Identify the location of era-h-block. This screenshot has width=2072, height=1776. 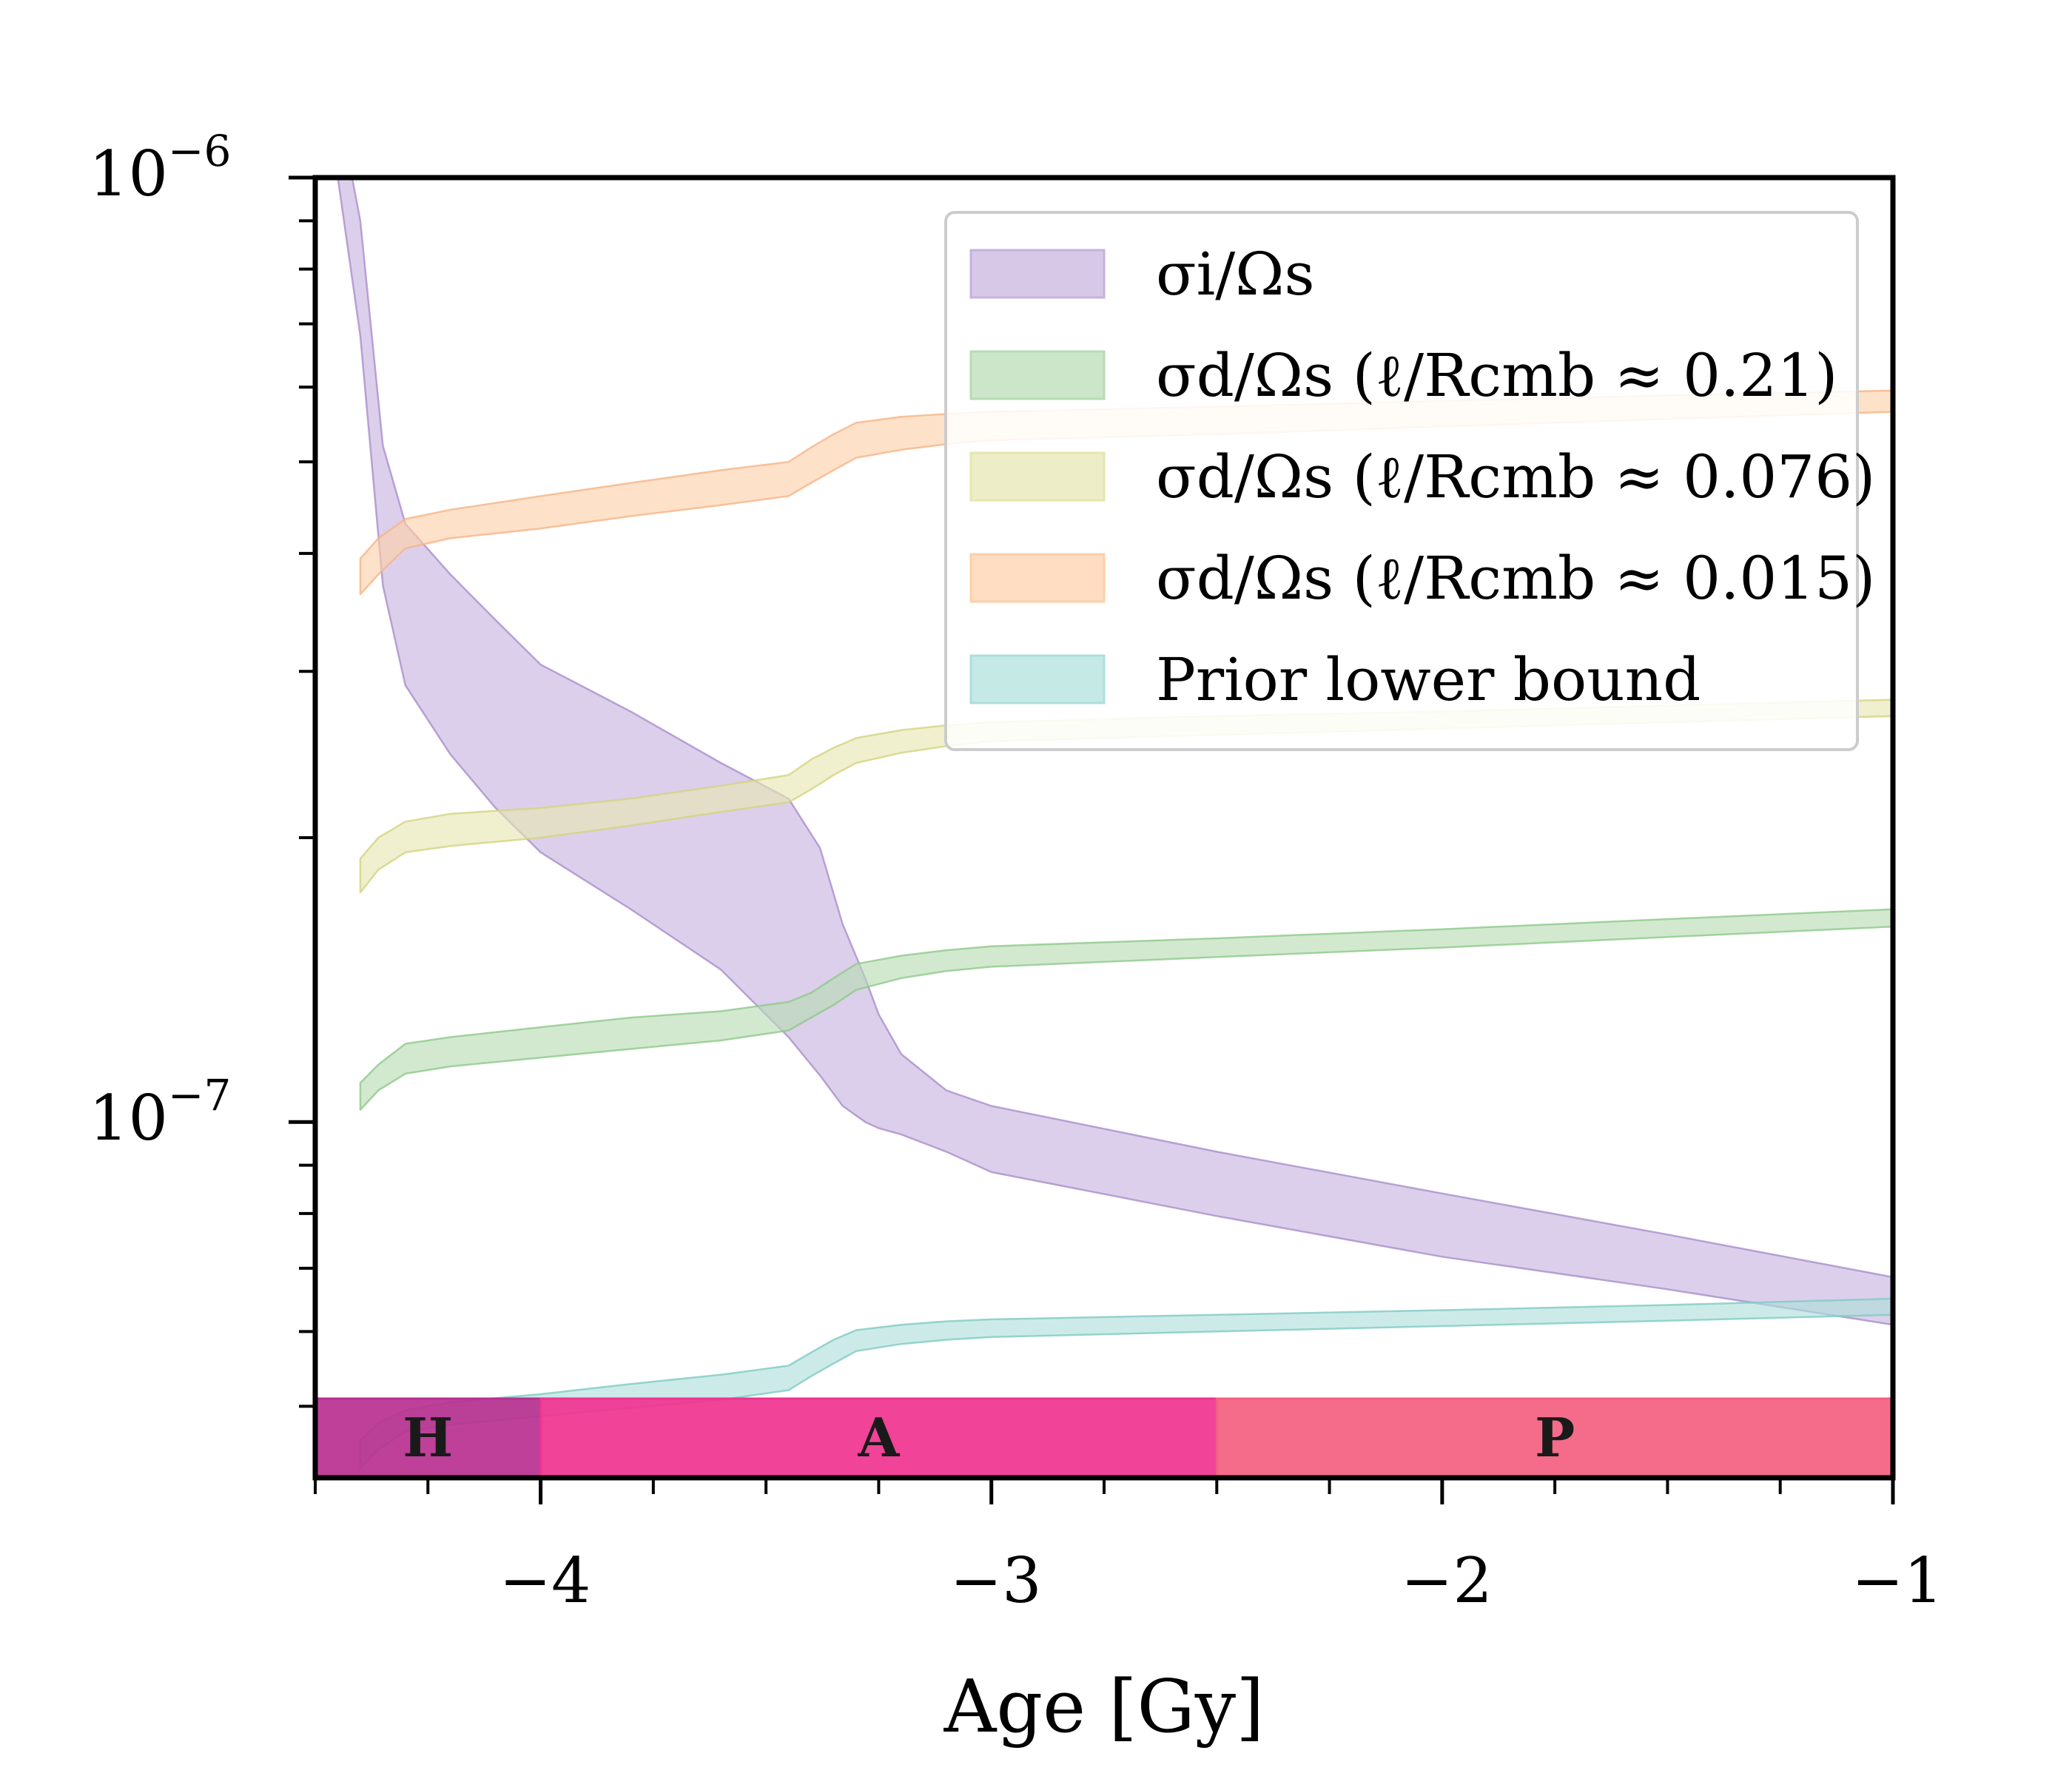
(428, 1437).